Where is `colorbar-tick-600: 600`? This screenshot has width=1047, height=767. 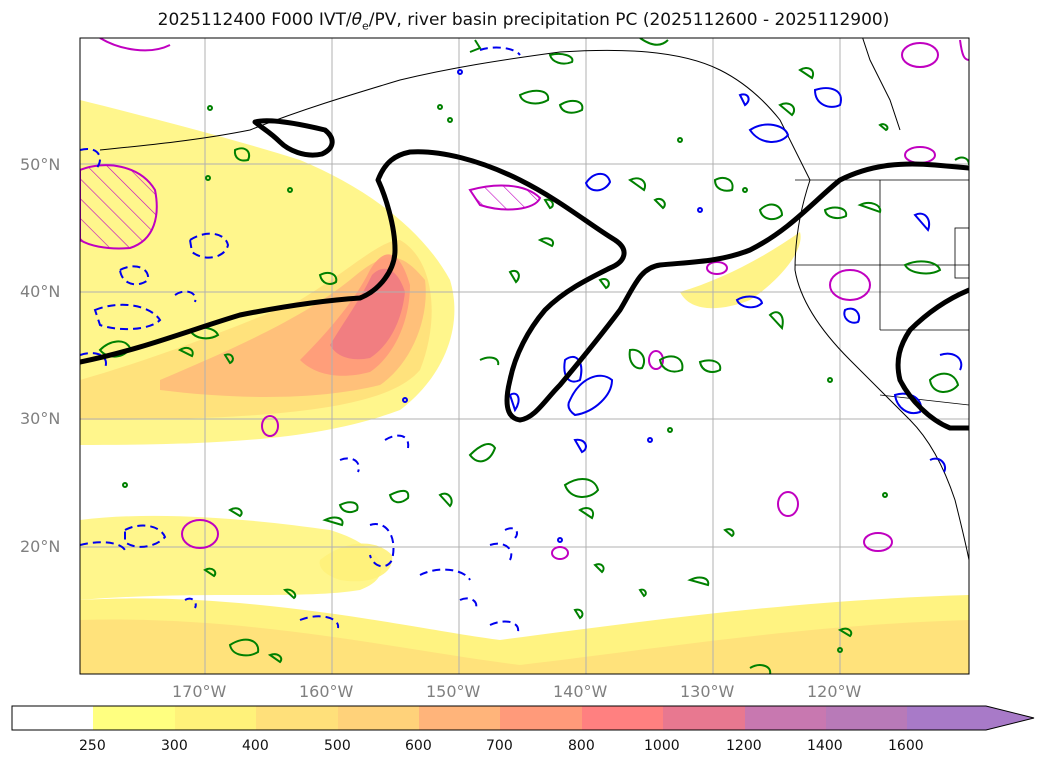
colorbar-tick-600: 600 is located at coordinates (418, 746).